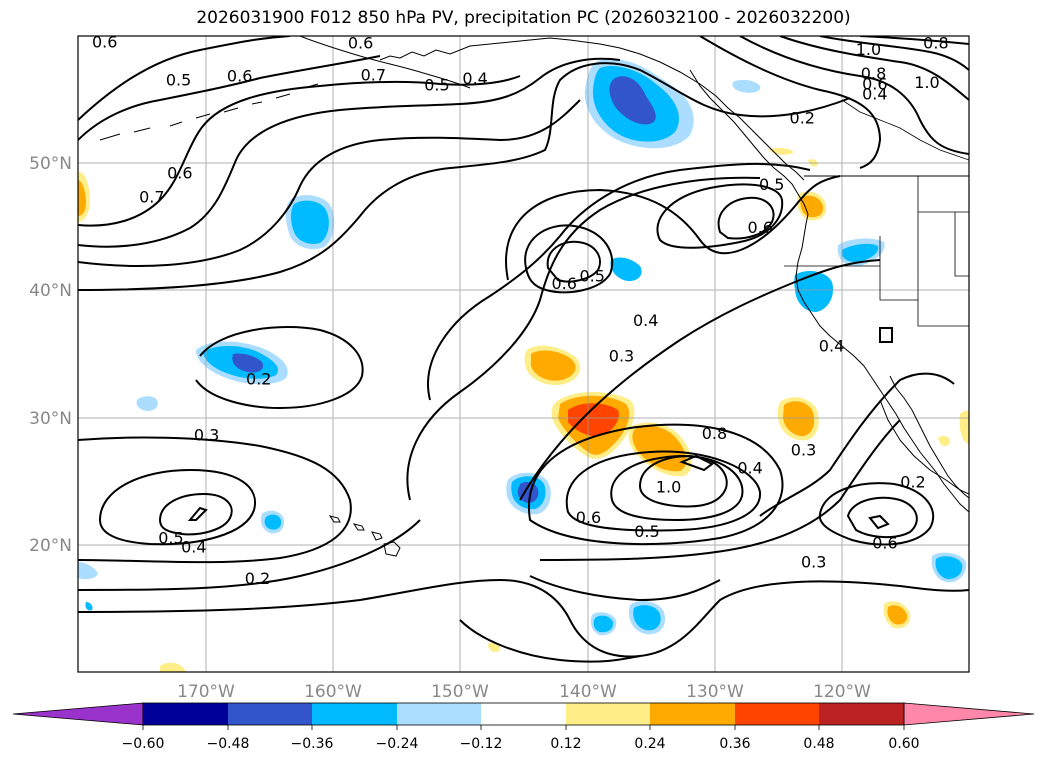 Image resolution: width=1047 pixels, height=765 pixels. Describe the element at coordinates (481, 744) in the screenshot. I see `colorbar-tick-label: −0.12` at that location.